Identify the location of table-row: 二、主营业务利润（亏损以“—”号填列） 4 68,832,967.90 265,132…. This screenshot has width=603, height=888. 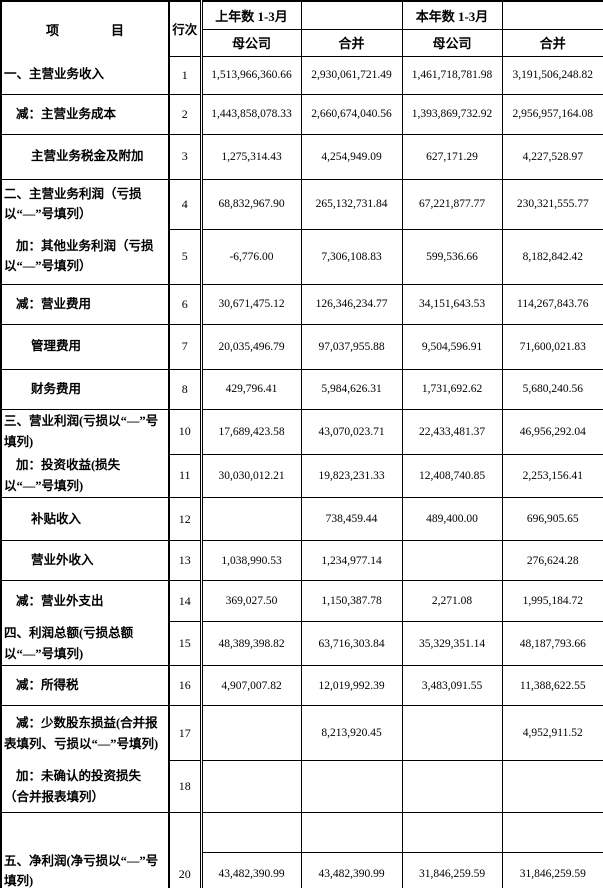
(301, 204).